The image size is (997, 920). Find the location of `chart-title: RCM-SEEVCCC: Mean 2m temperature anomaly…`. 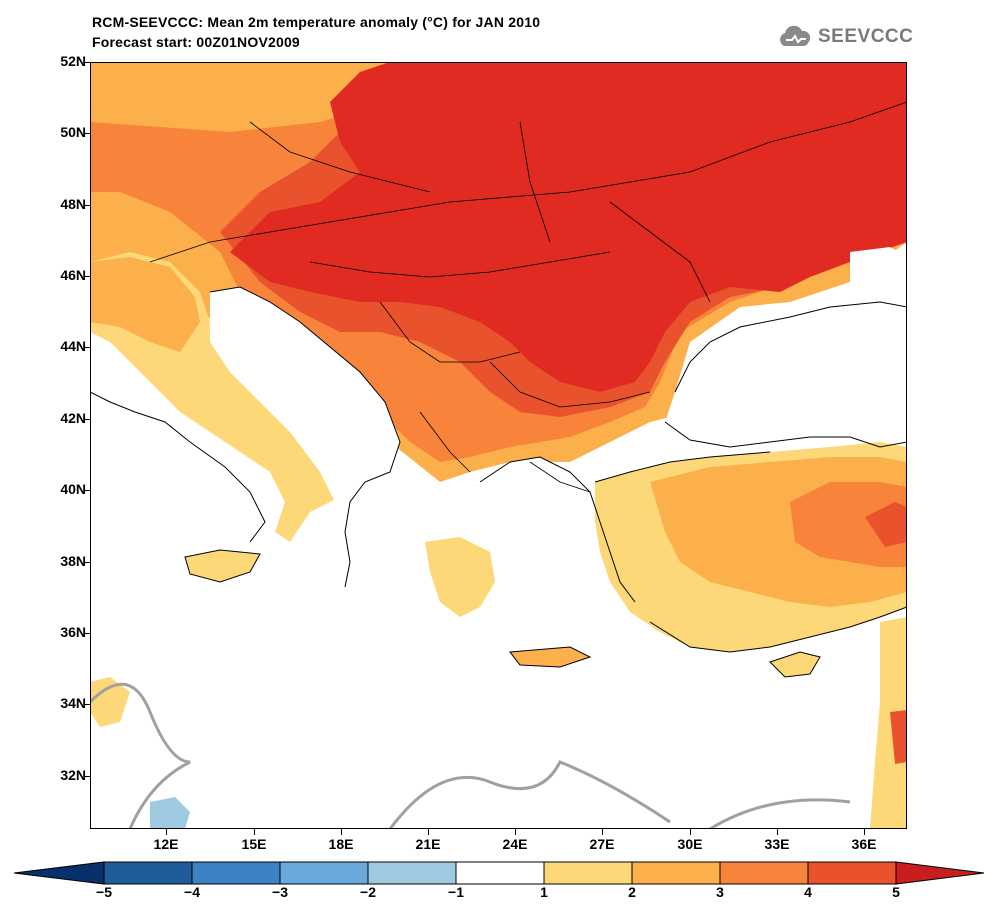

chart-title: RCM-SEEVCCC: Mean 2m temperature anomaly… is located at coordinates (316, 22).